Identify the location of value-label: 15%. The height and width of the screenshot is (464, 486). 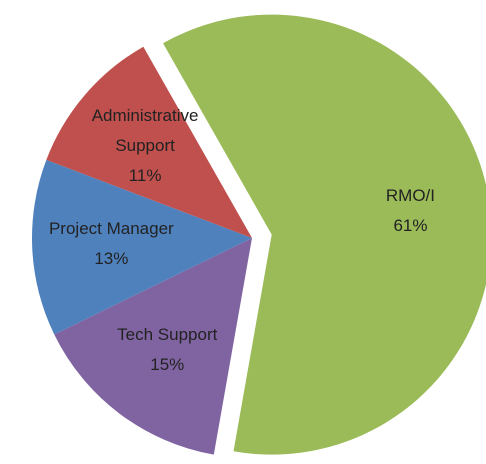
(167, 365).